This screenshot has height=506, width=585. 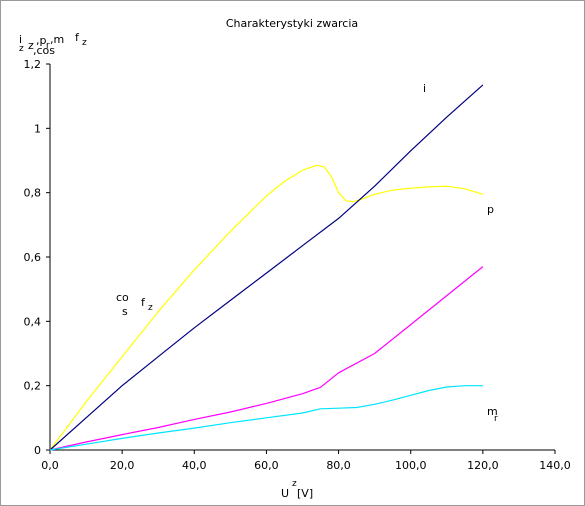 I want to click on x-axis-label: U z [V], so click(x=297, y=489).